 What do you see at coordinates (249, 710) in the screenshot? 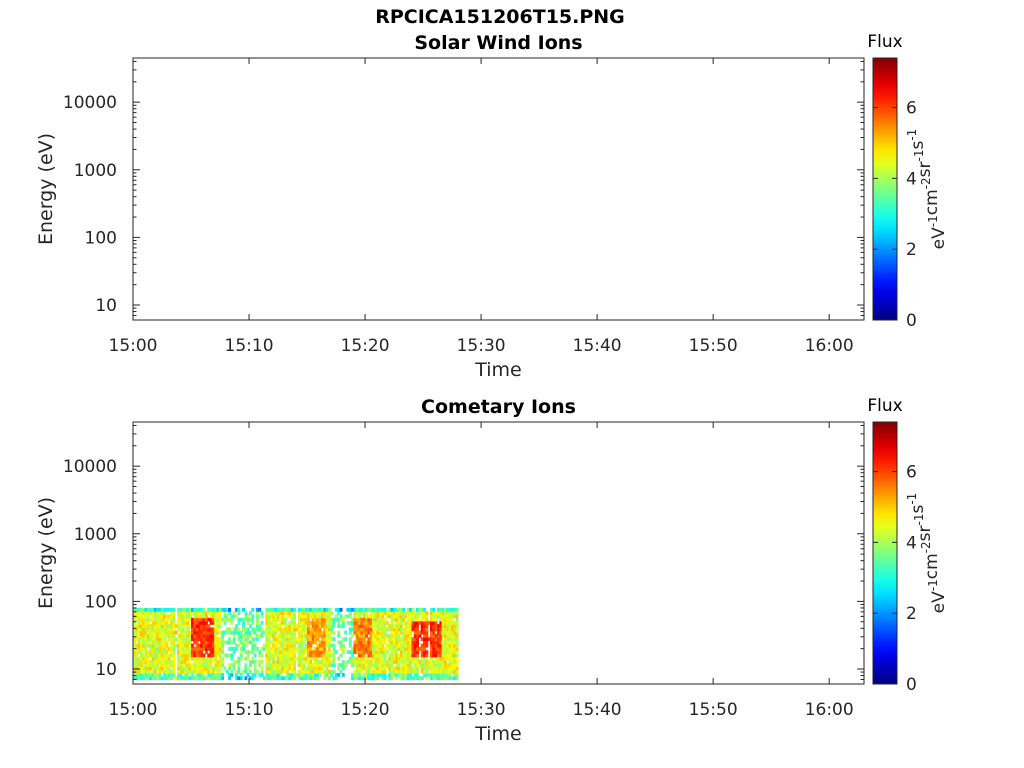
I see `x-tick-label: 15:10` at bounding box center [249, 710].